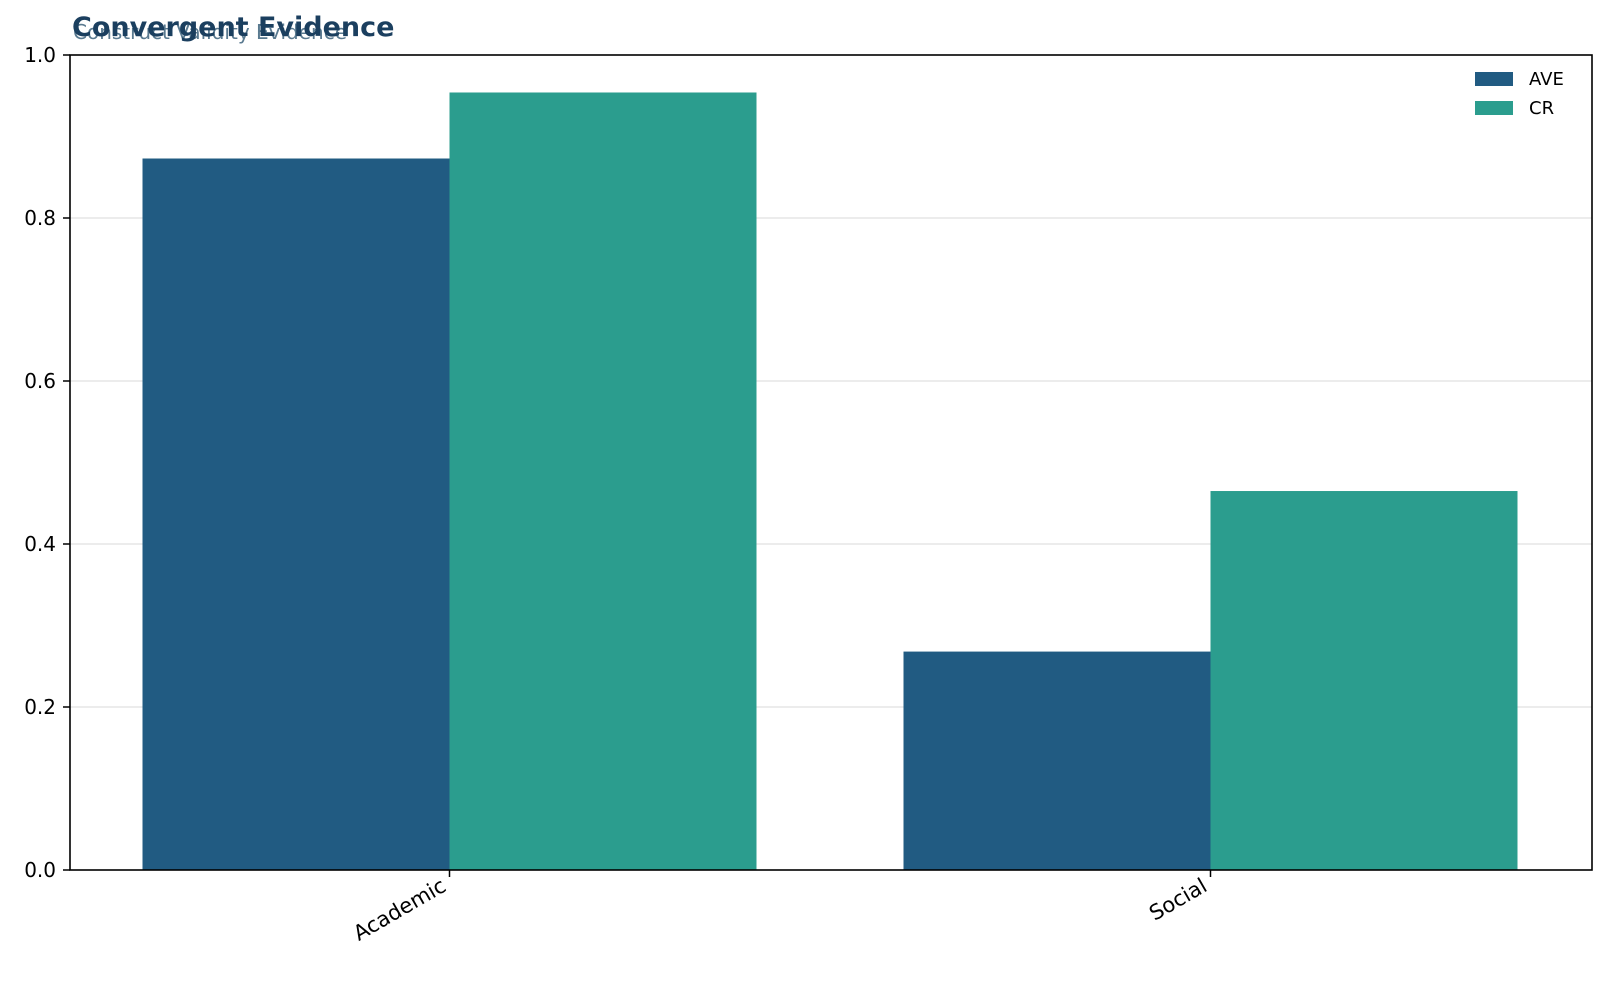 This screenshot has width=1600, height=982. I want to click on y-tick-label: 0.2, so click(40, 707).